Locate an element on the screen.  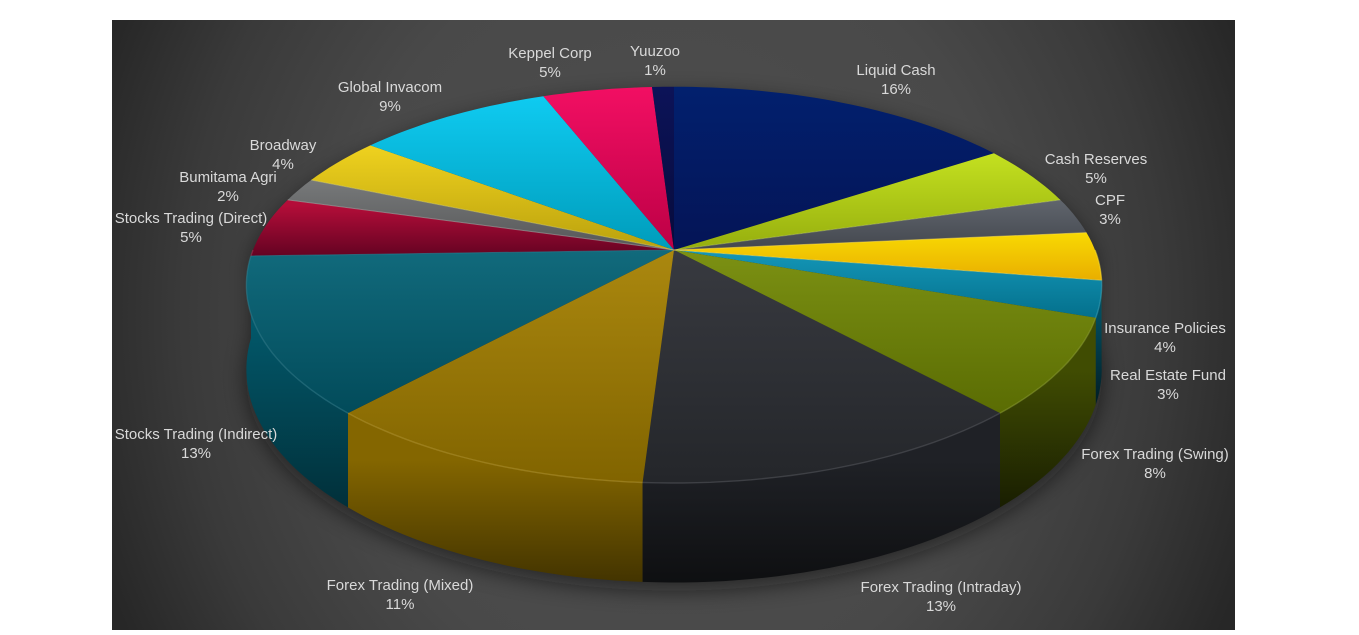
svg-text: 11% is located at coordinates (400, 604).